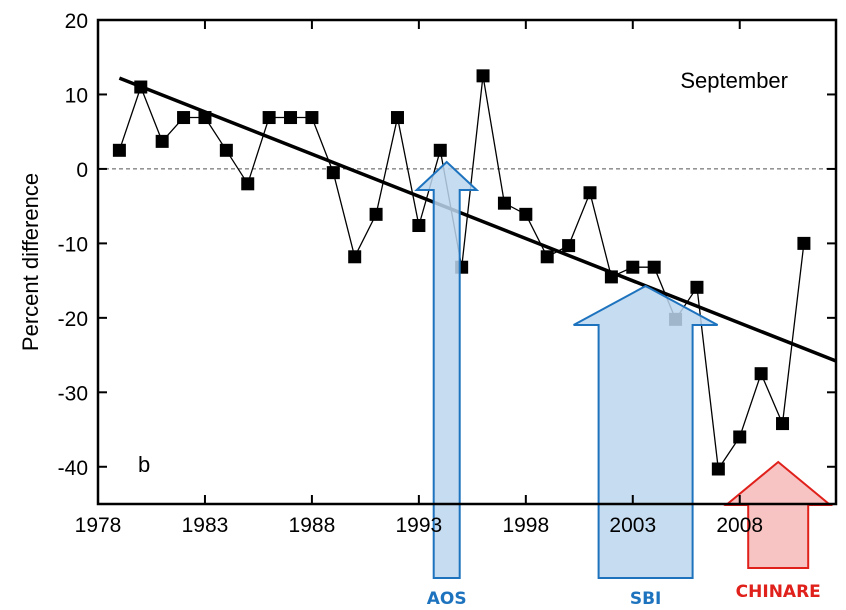  What do you see at coordinates (525, 525) in the screenshot?
I see `x-tick-label: 1998` at bounding box center [525, 525].